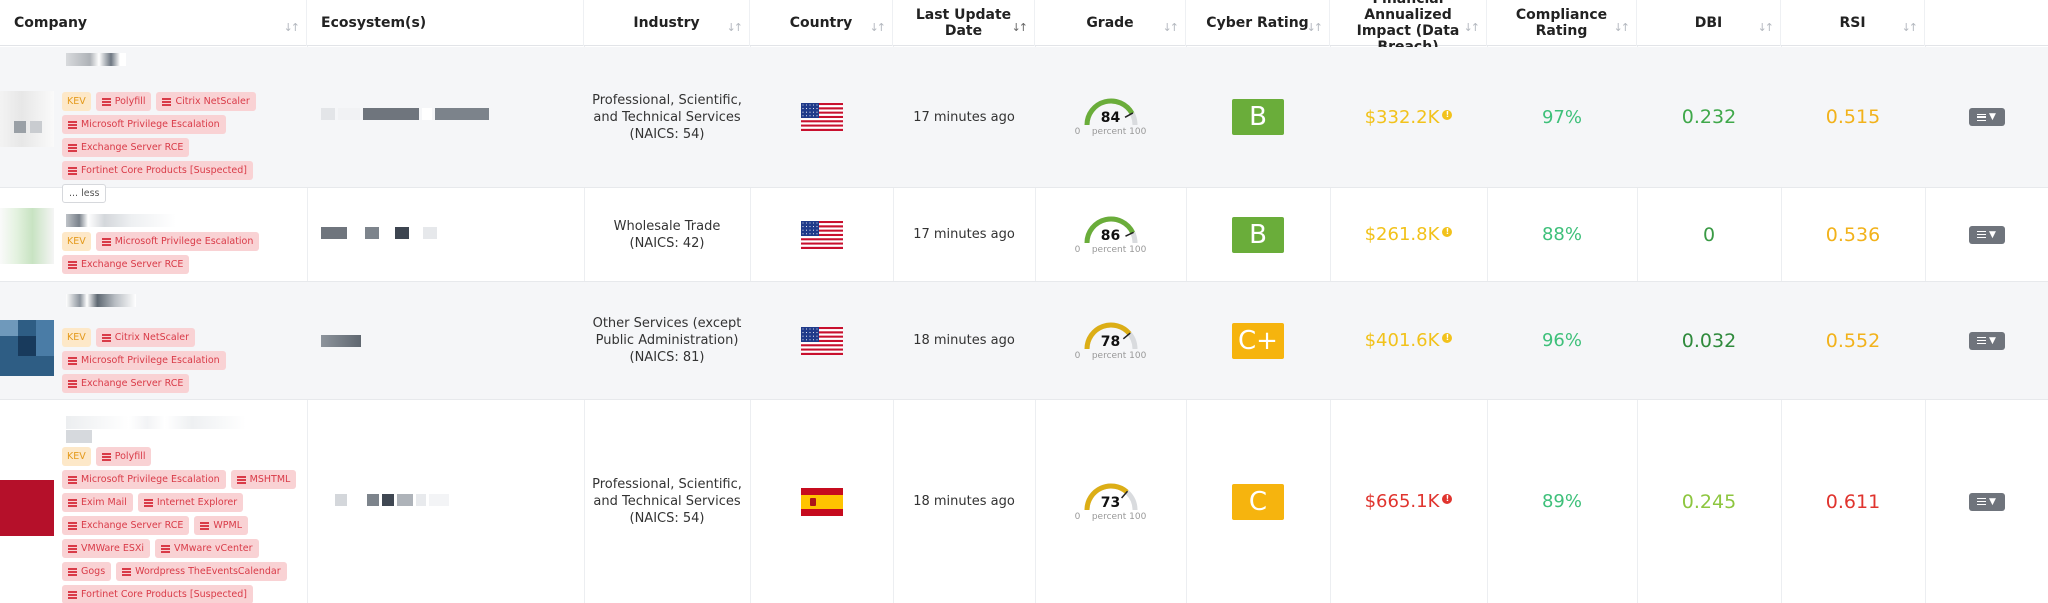 This screenshot has width=2048, height=603. What do you see at coordinates (1020, 27) in the screenshot?
I see `sort-active-icon: ↓↑` at bounding box center [1020, 27].